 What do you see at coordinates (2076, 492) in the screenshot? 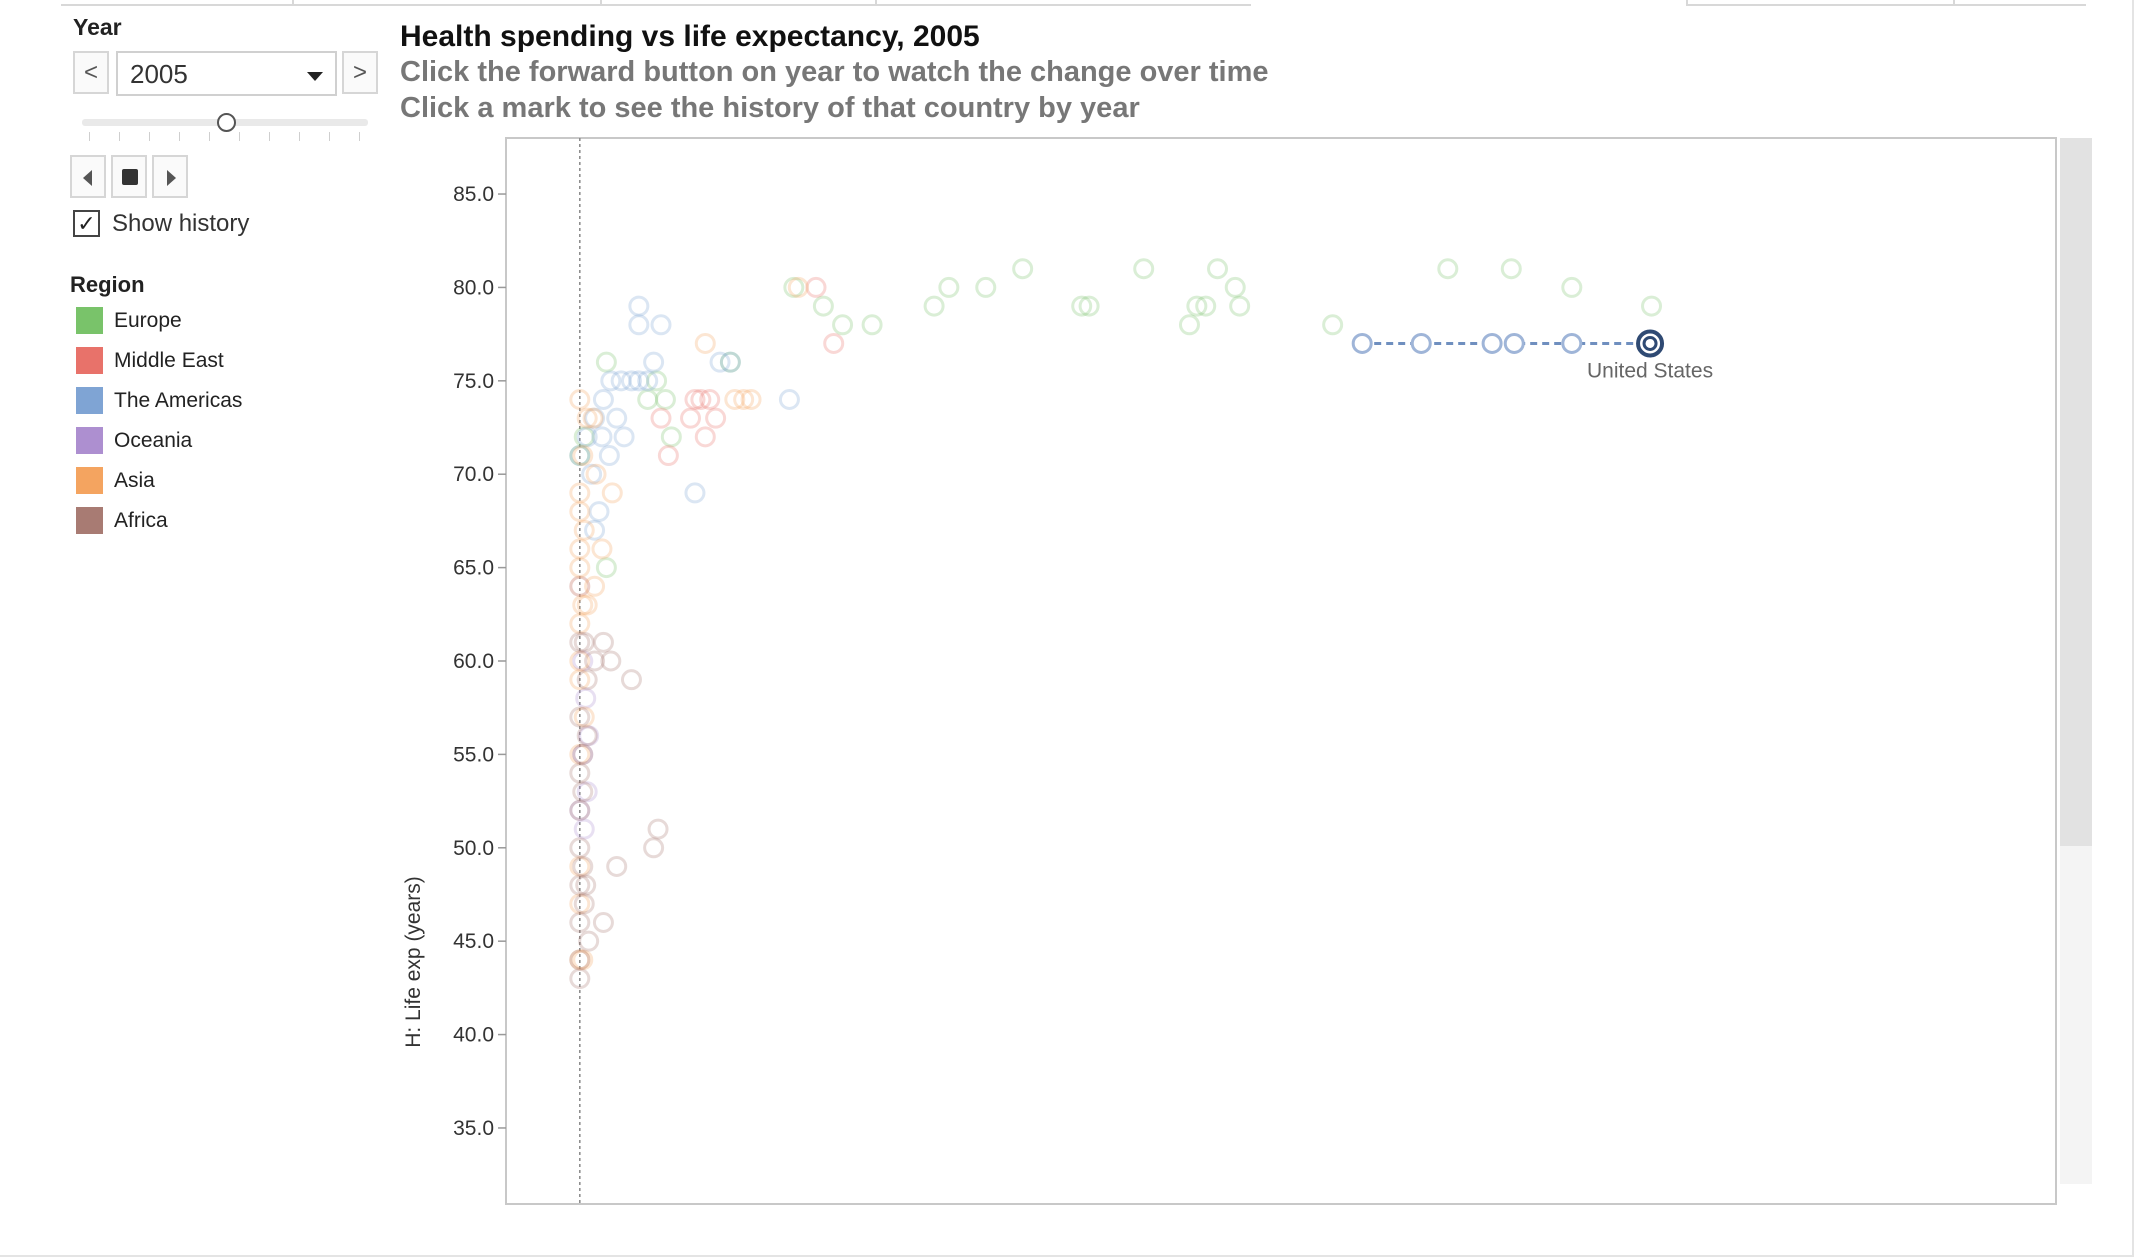
I see `scrollbar-thumb` at bounding box center [2076, 492].